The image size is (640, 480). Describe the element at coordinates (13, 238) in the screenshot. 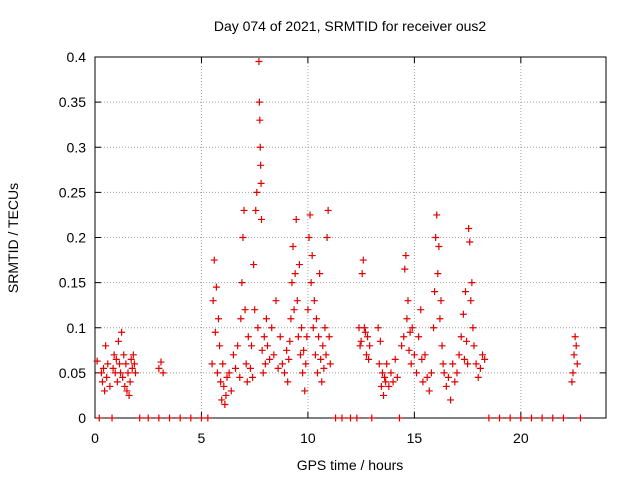

I see `y-axis-label: SRMTID / TECUs` at that location.